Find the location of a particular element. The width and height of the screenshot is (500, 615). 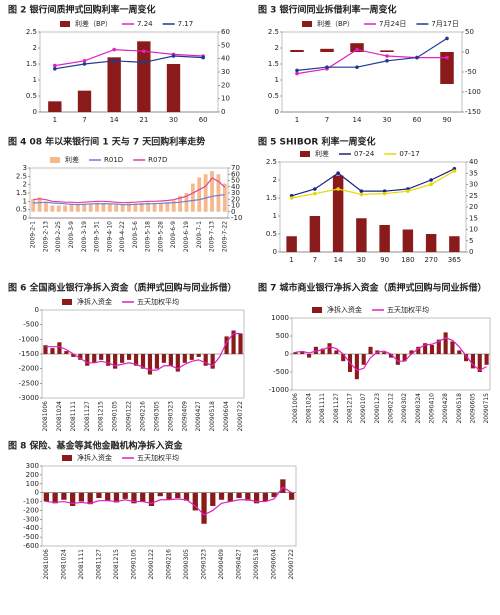

x-tick-label: 20090305 is located at coordinates (186, 564).